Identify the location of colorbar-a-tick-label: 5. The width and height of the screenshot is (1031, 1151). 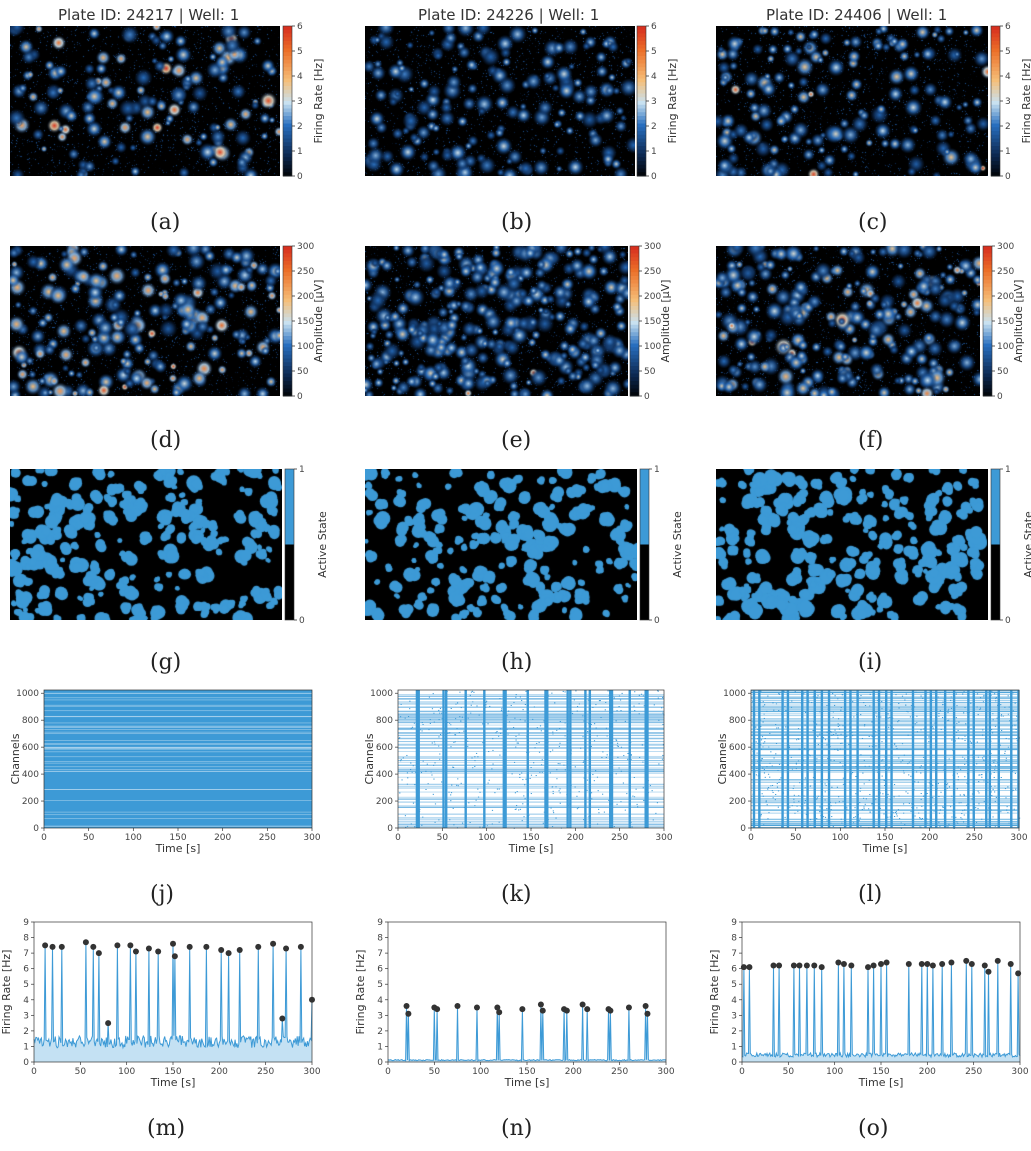
(300, 52).